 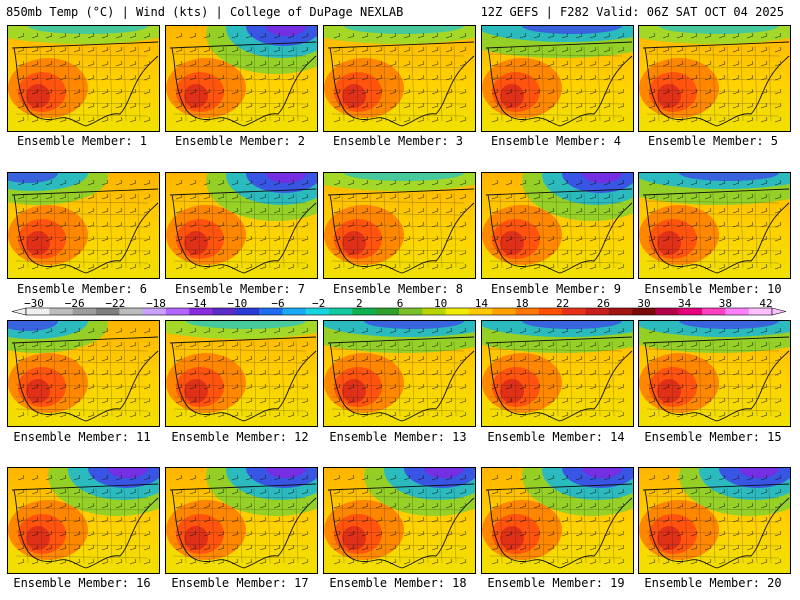 I want to click on ensemble-member-label: Ensemble Member: 3, so click(x=398, y=141).